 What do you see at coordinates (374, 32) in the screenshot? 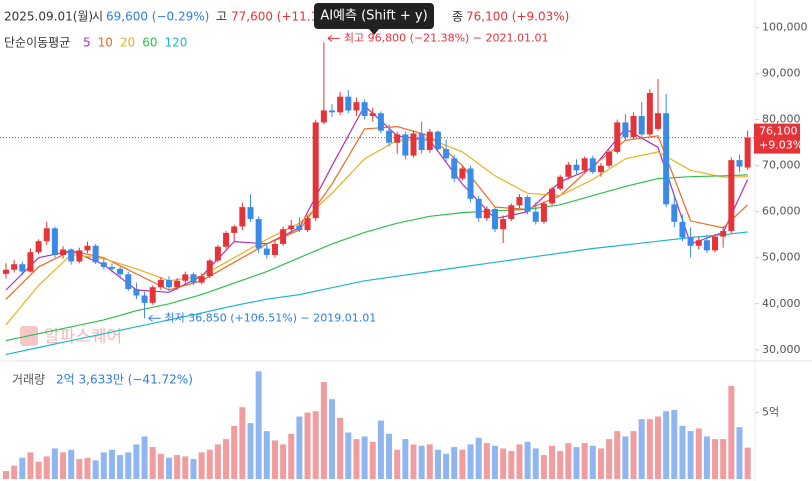
I see `tooltip-arrow` at bounding box center [374, 32].